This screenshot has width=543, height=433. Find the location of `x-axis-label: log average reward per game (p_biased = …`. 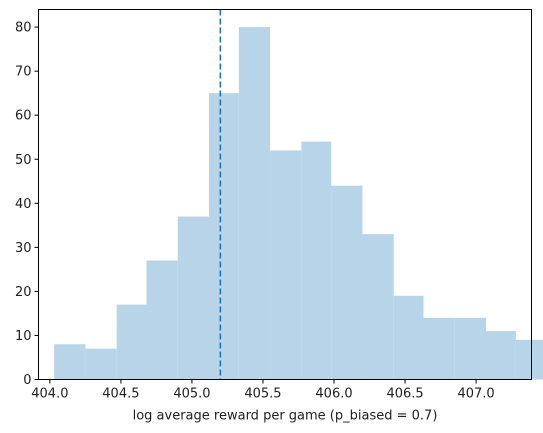

x-axis-label: log average reward per game (p_biased = … is located at coordinates (285, 416).